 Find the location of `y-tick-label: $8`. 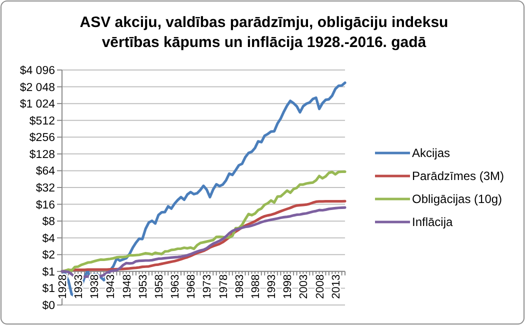

y-tick-label: $8 is located at coordinates (48, 222).